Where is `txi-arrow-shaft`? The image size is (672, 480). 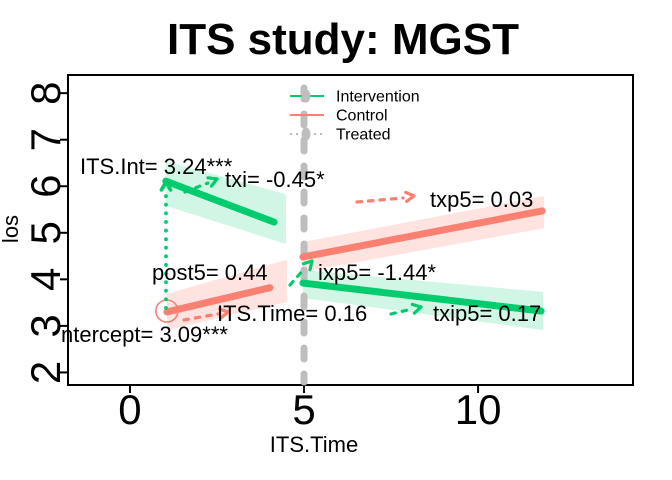
txi-arrow-shaft is located at coordinates (196, 187).